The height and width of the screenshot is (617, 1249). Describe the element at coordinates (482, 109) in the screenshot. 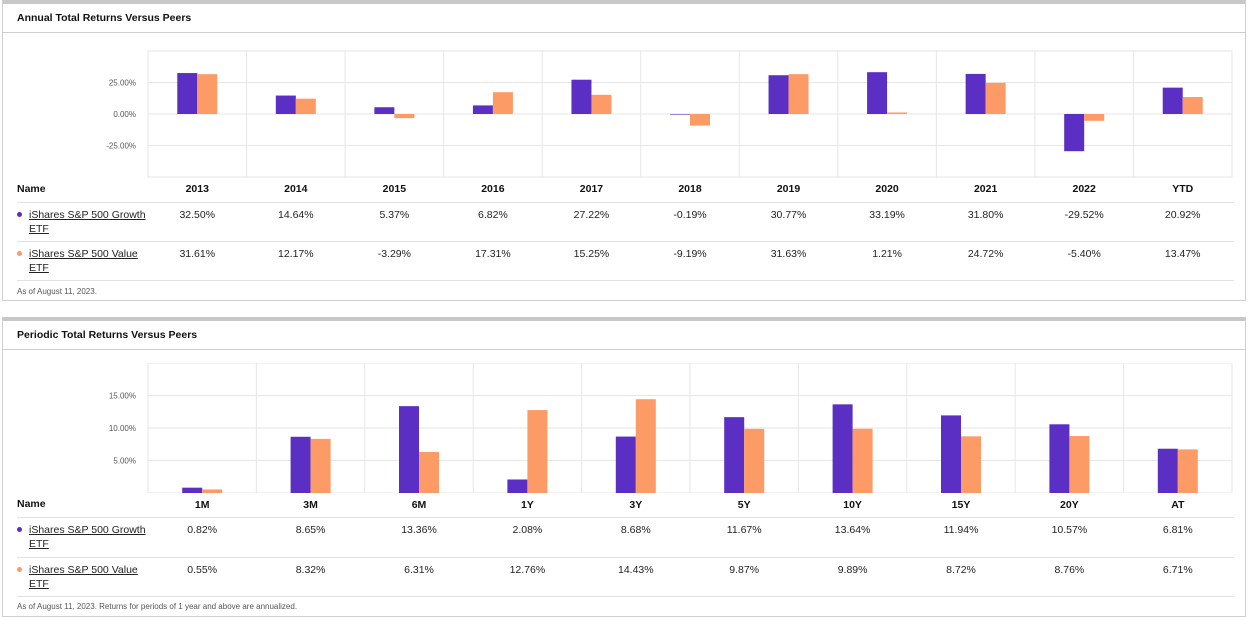

I see `growth-bar-2016` at that location.